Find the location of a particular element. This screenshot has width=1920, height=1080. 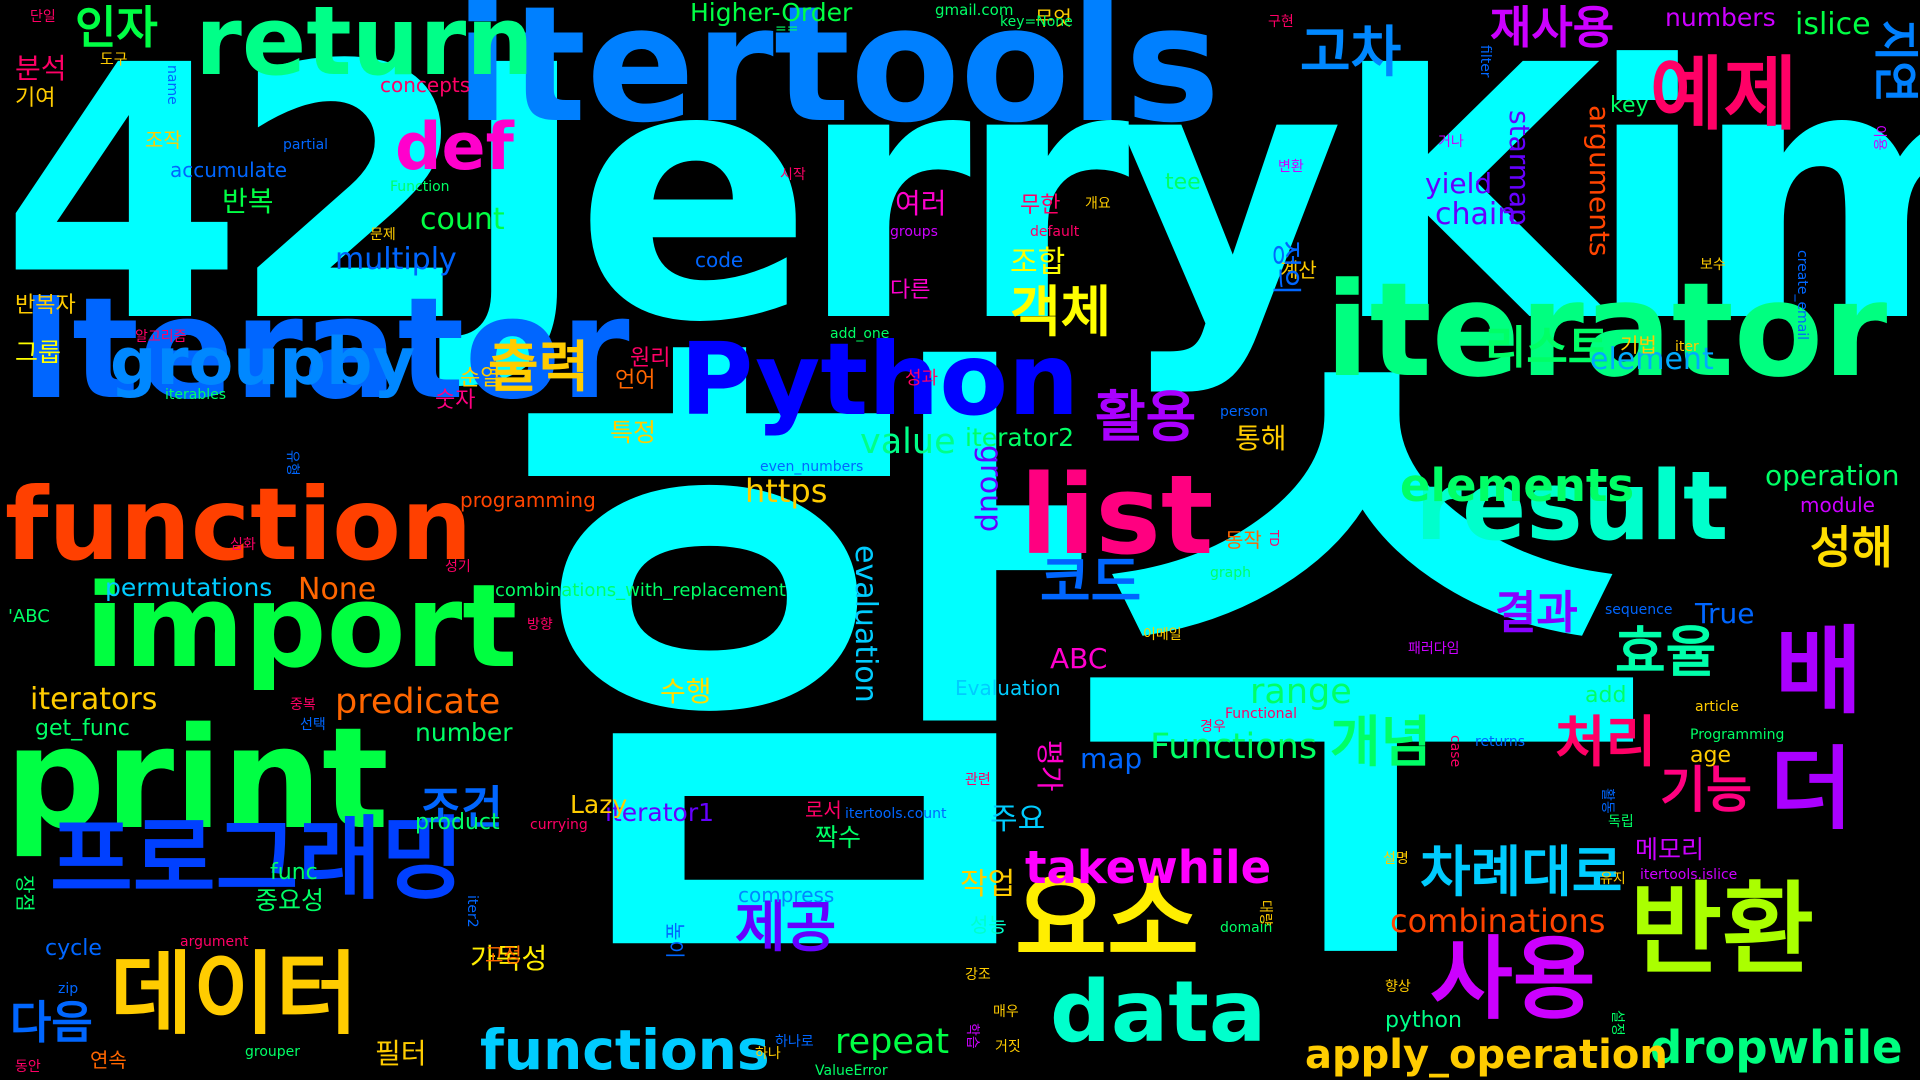

cloud-word-ko-cf54-b4dc: 코드 is located at coordinates (1091, 582).